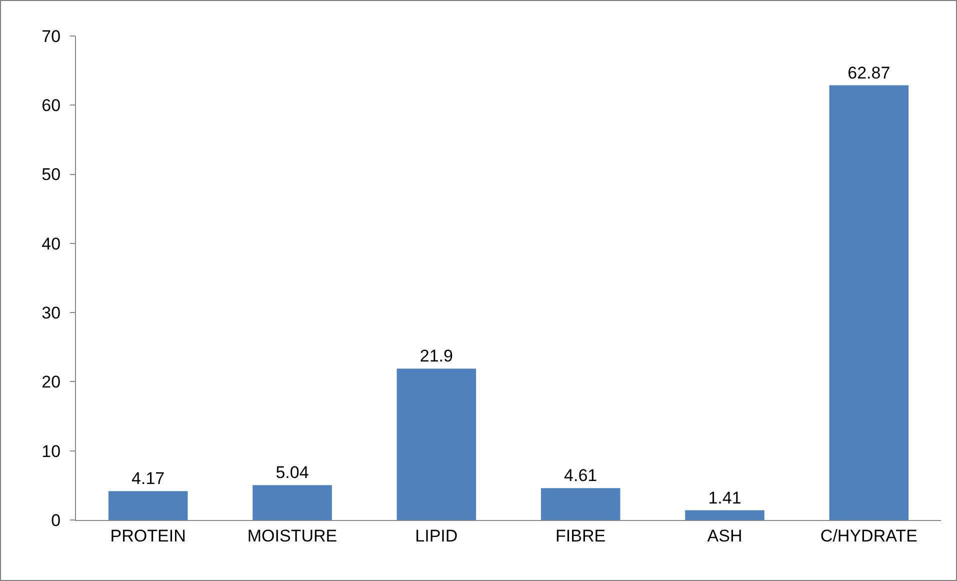 The image size is (957, 581). Describe the element at coordinates (292, 536) in the screenshot. I see `x-tick-label: MOISTURE` at that location.